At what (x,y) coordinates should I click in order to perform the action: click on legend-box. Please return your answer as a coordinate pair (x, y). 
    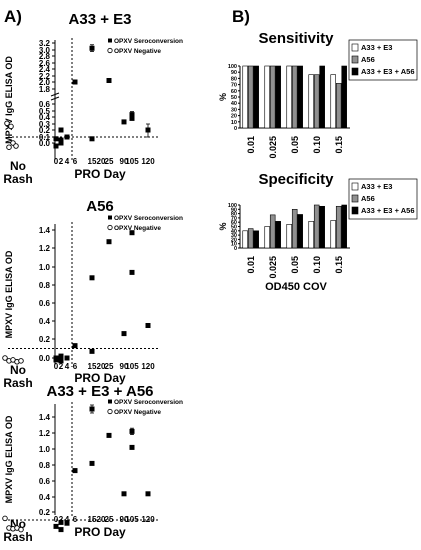
    Looking at the image, I should click on (383, 60).